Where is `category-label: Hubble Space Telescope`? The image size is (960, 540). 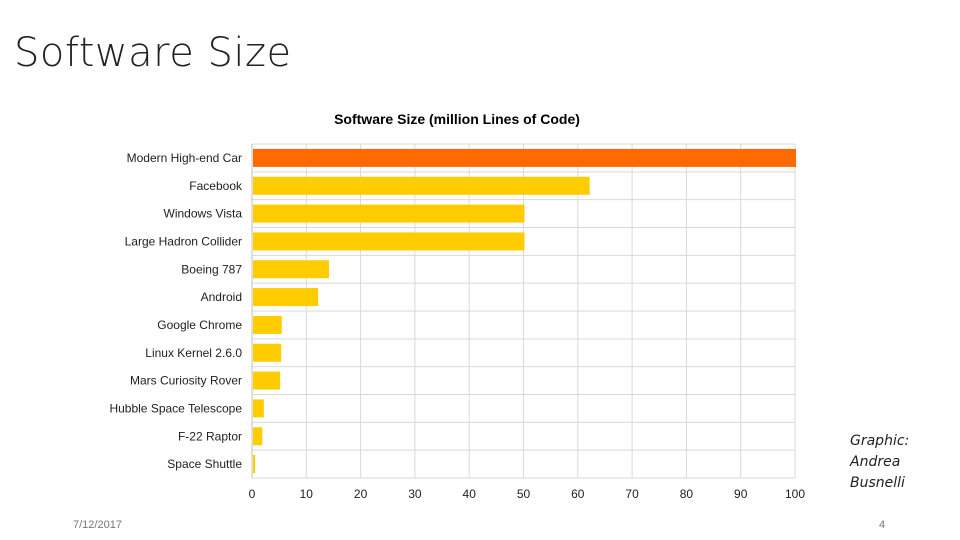 category-label: Hubble Space Telescope is located at coordinates (175, 408).